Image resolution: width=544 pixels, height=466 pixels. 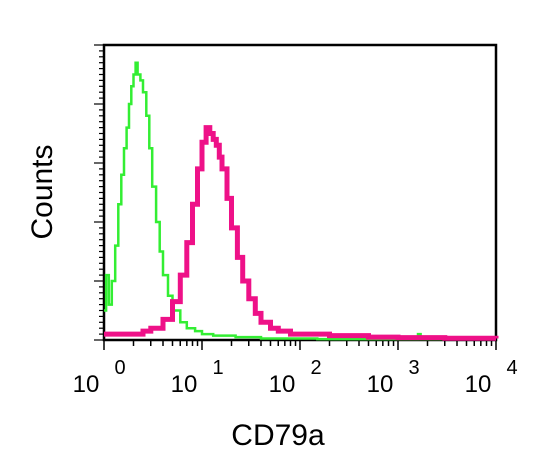 I want to click on y-axis-ticks, so click(x=99, y=192).